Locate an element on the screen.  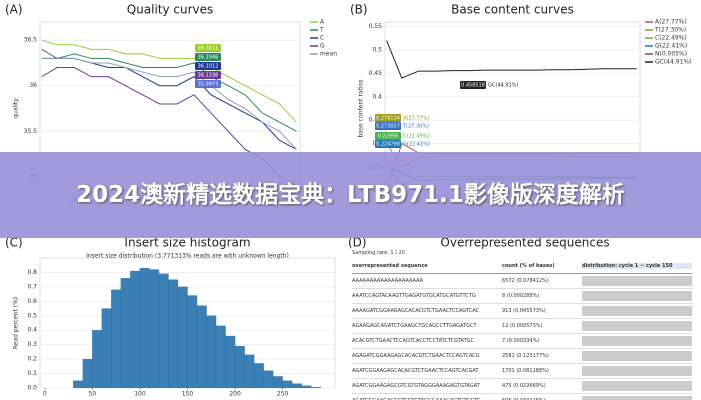
header-cell: count (% of bases) is located at coordinates (528, 266).